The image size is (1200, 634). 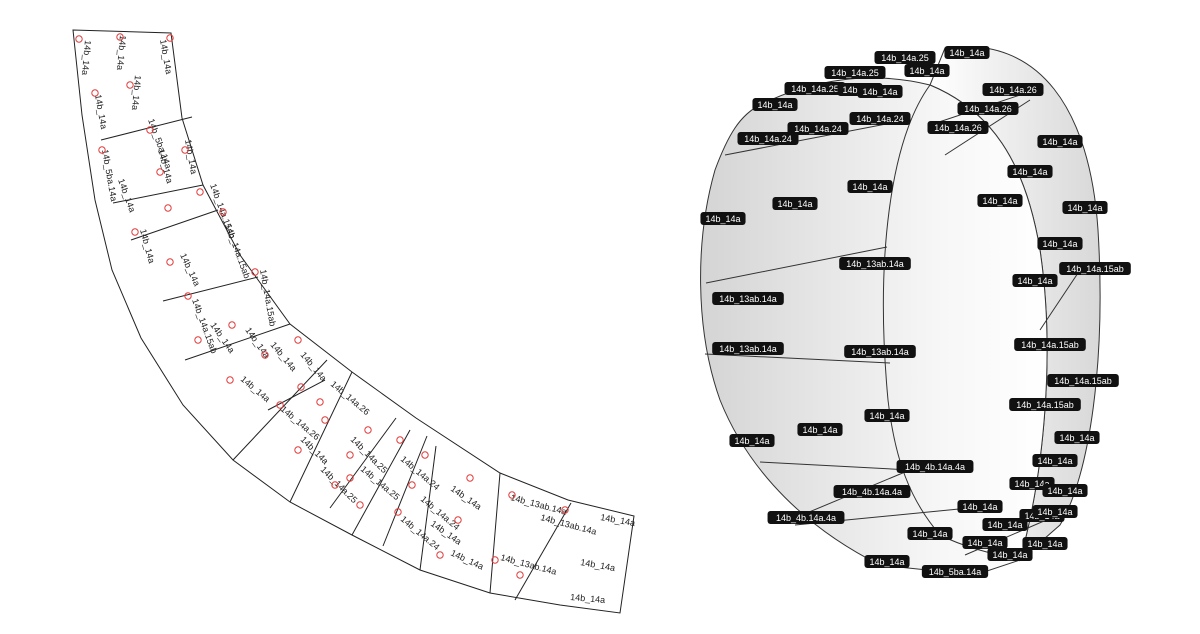 I want to click on flat-panel-label: 14b_14a.15ab, so click(x=268, y=298).